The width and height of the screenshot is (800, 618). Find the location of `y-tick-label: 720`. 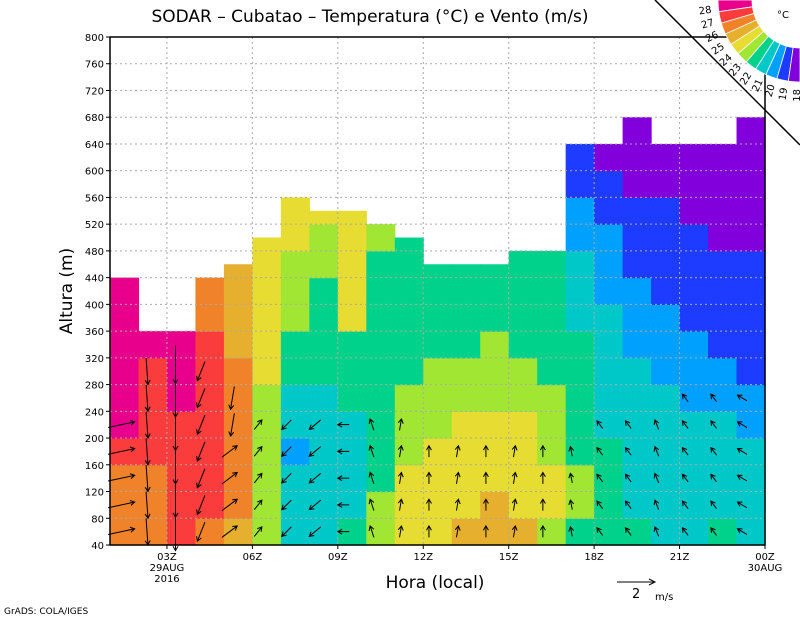

y-tick-label: 720 is located at coordinates (94, 91).